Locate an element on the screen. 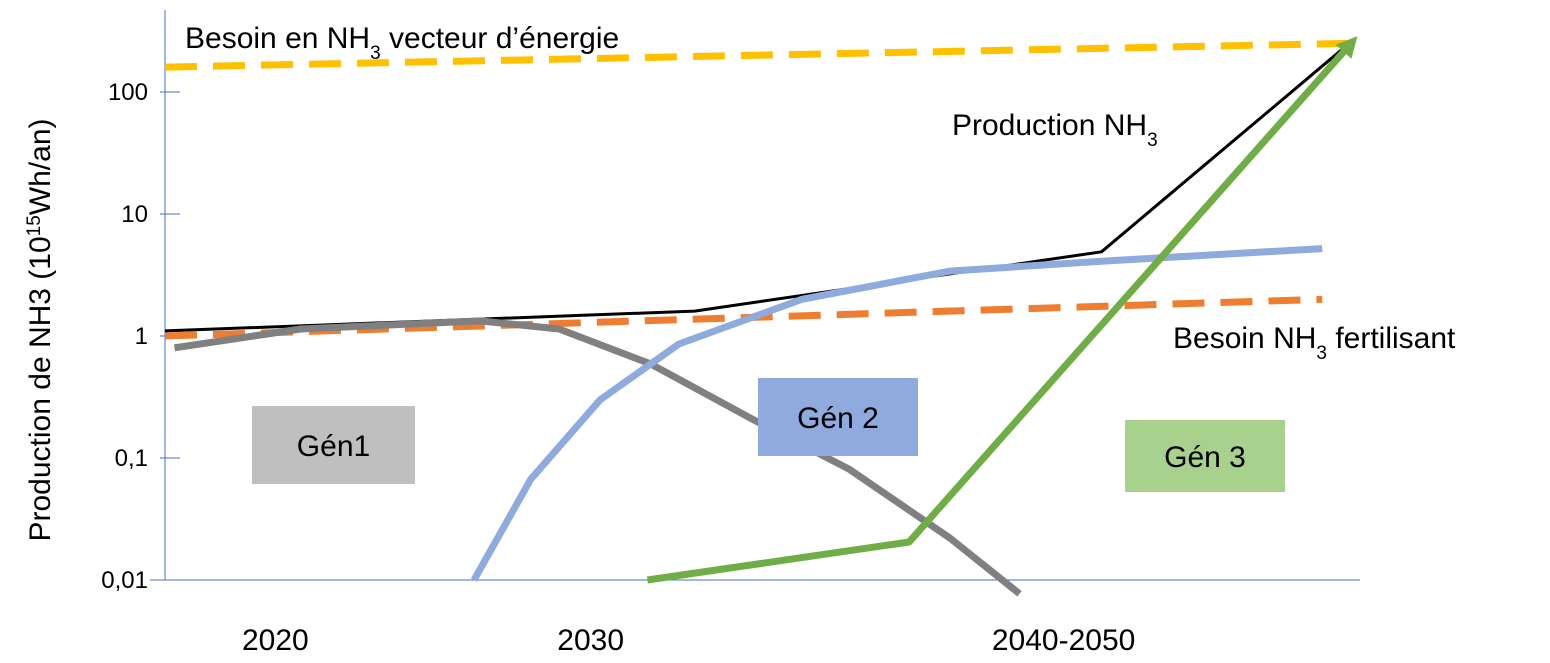 This screenshot has width=1550, height=663. series-label: Besoin NH3 fertilisant is located at coordinates (1314, 343).